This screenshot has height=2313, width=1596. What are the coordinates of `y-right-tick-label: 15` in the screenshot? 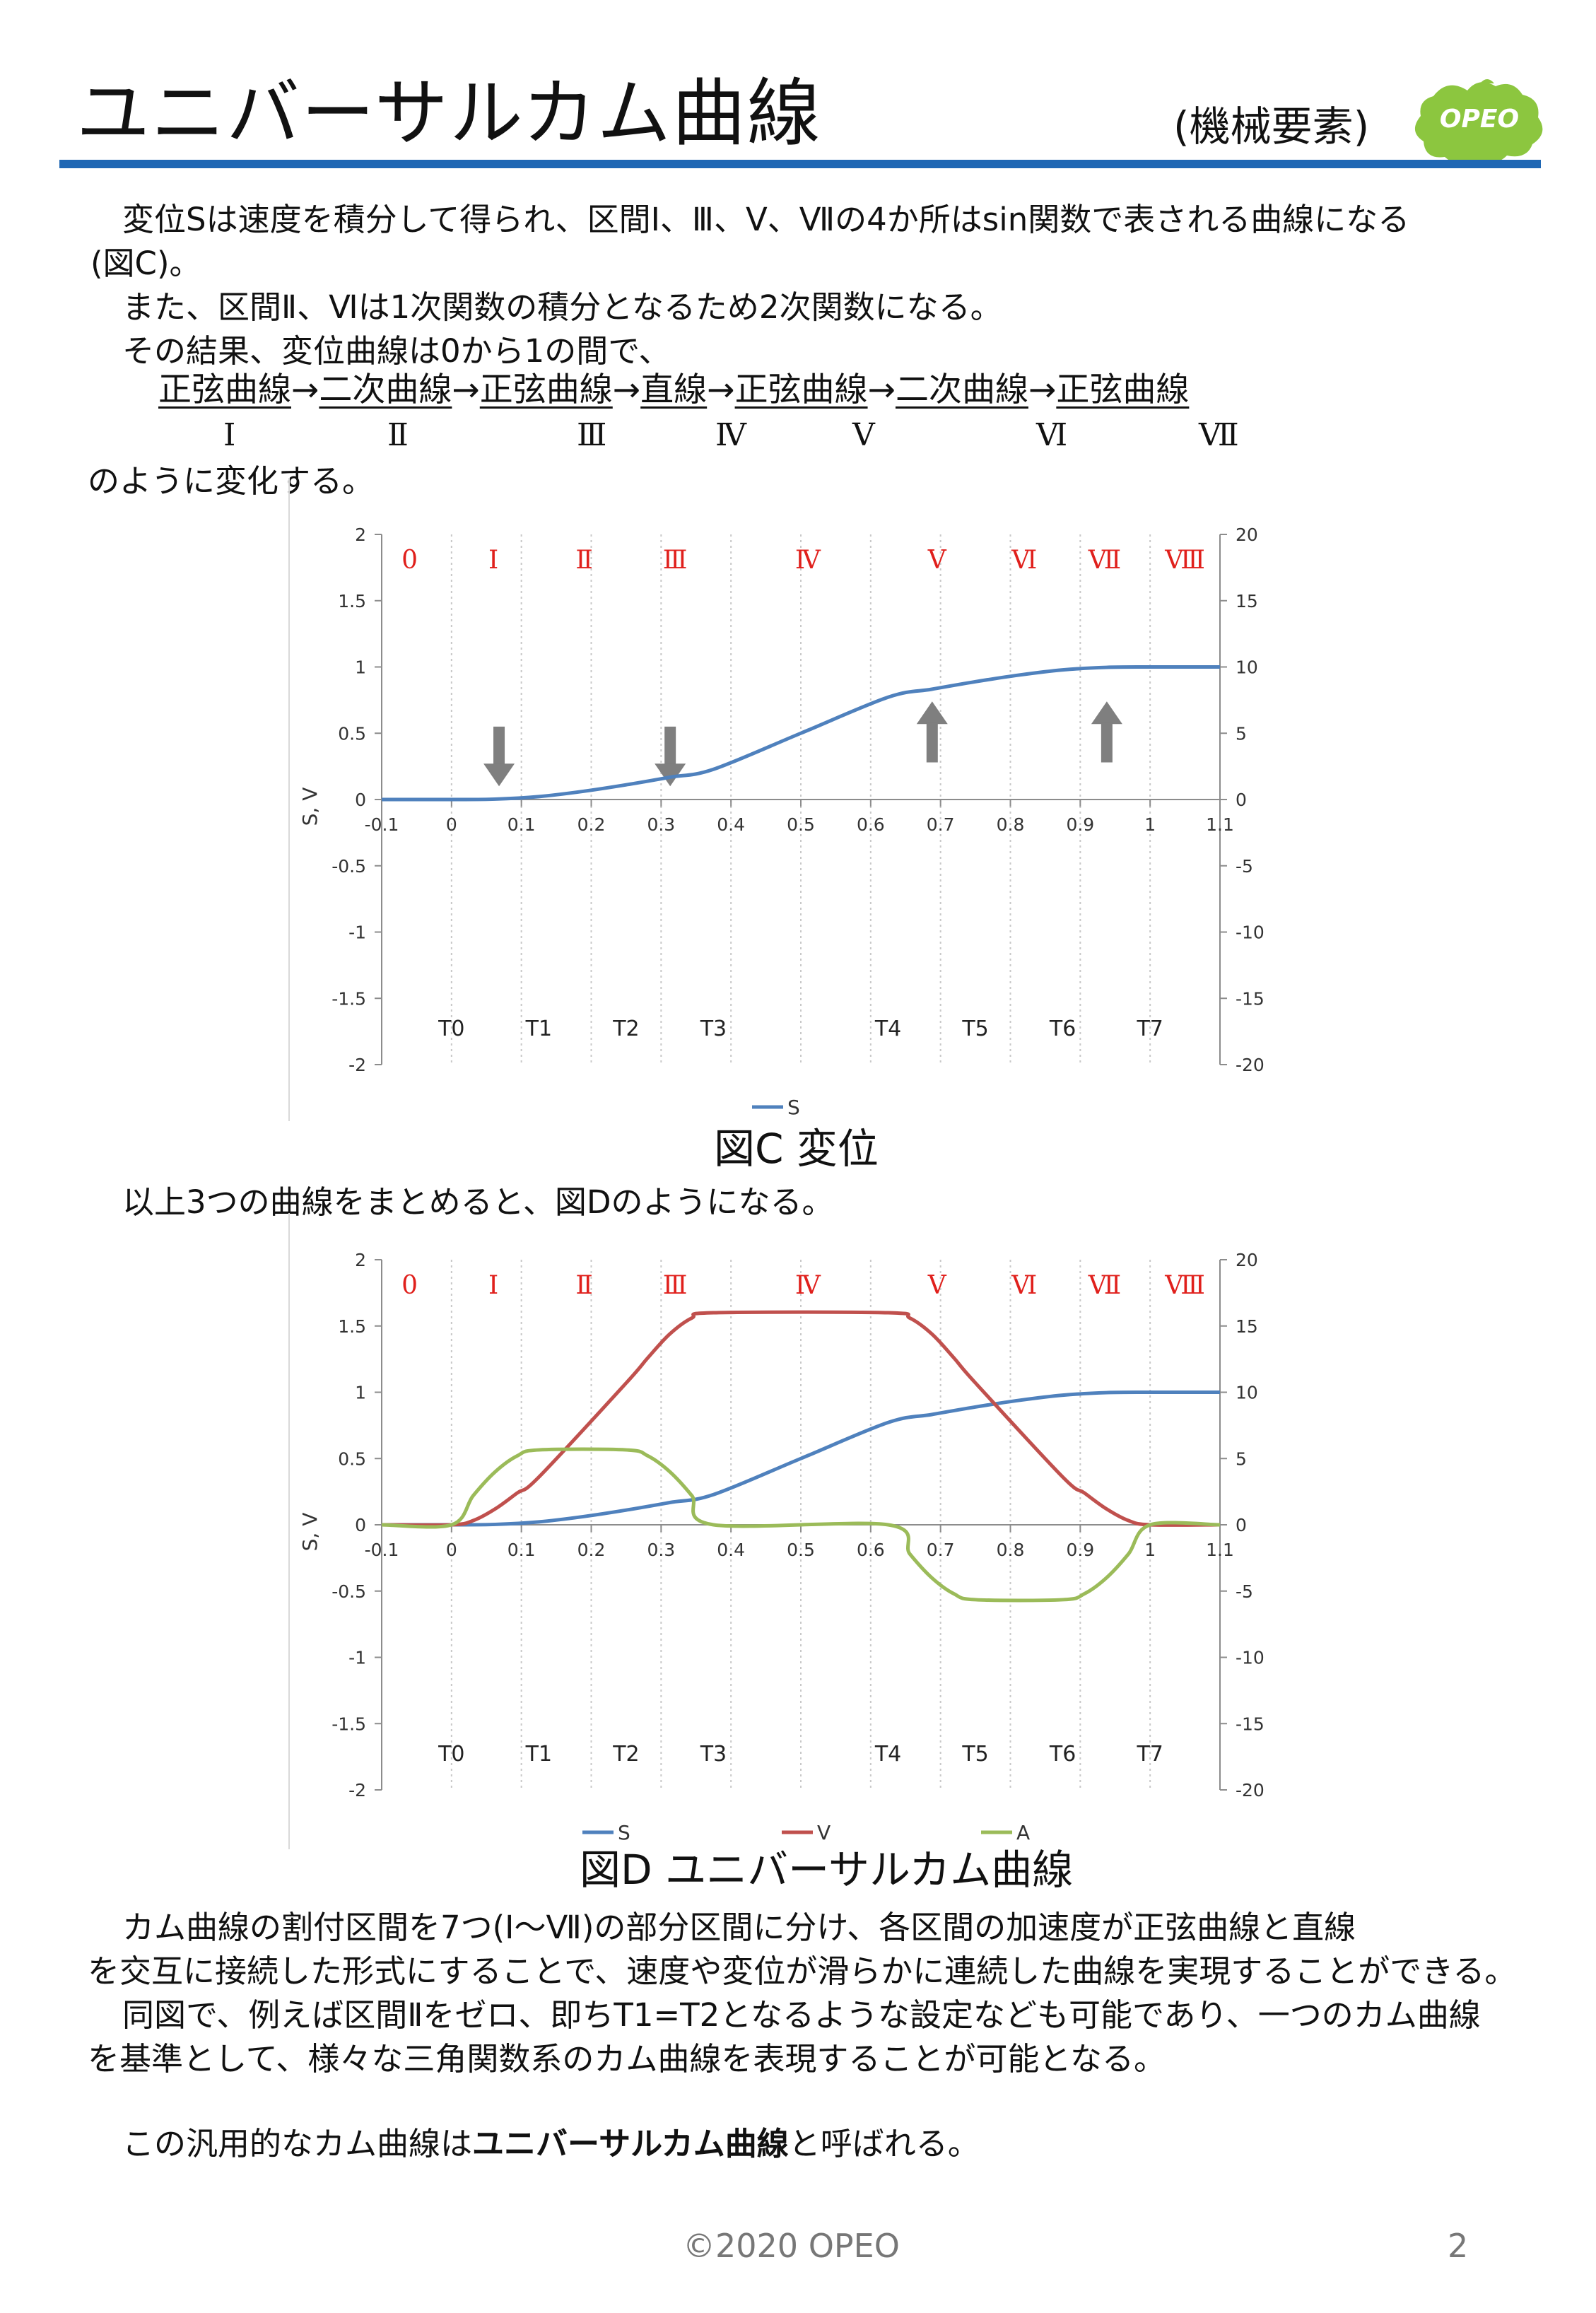 It's located at (1247, 1326).